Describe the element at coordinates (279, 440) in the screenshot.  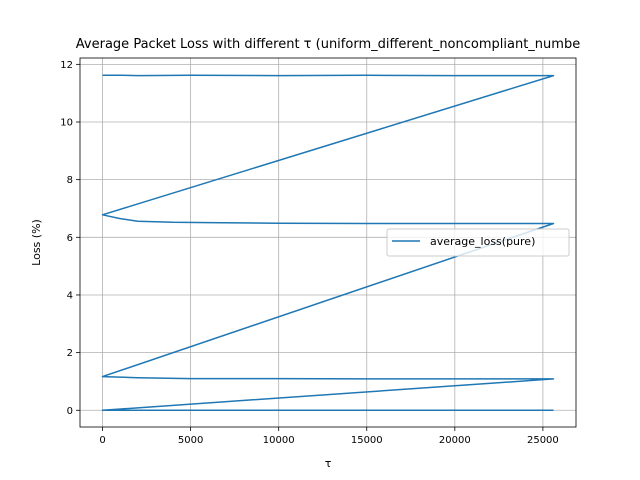
I see `x-tick-label: 10000` at that location.